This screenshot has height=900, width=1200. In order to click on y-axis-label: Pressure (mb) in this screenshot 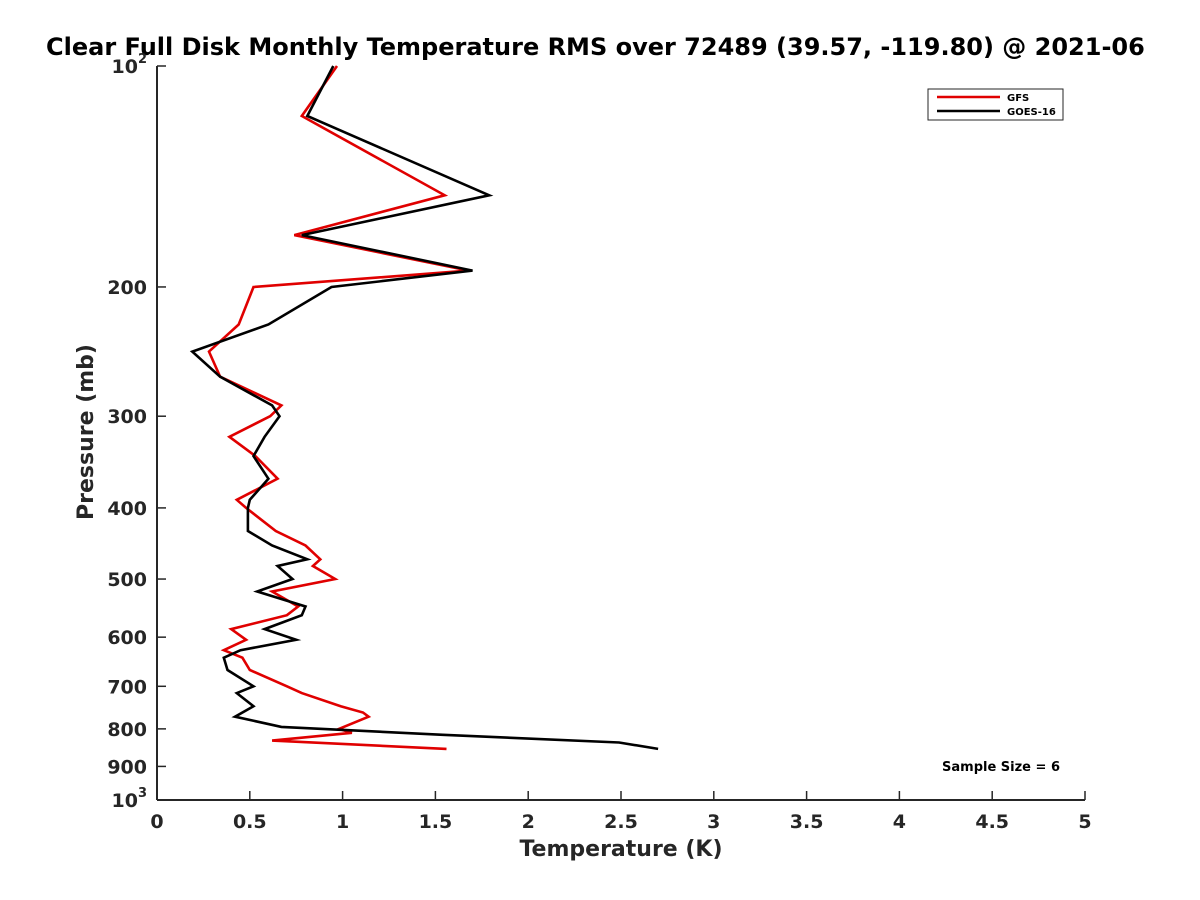, I will do `click(86, 432)`.